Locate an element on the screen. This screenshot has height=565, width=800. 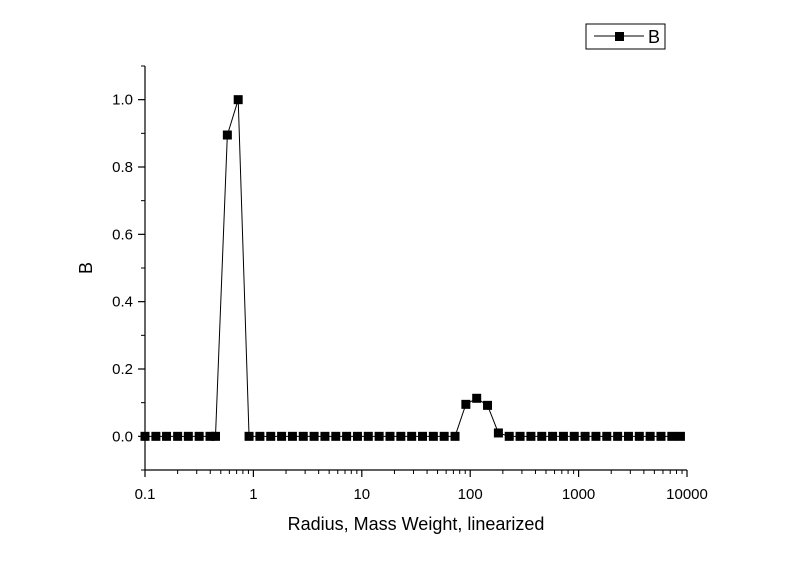
legend-marker is located at coordinates (619, 36).